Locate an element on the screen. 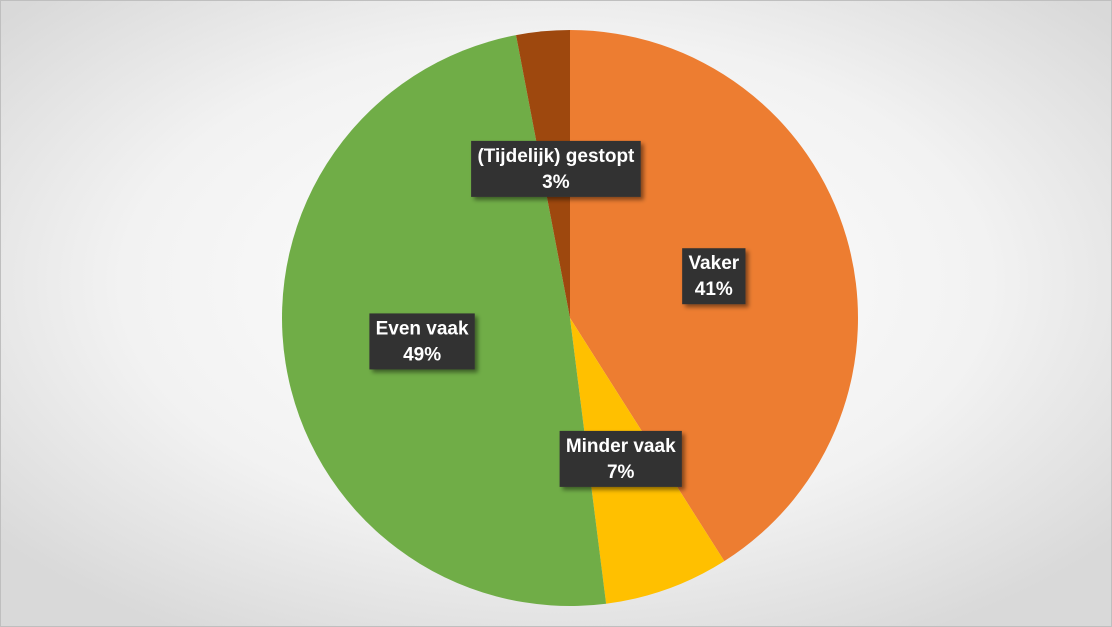  data-label-category: Minder vaak is located at coordinates (621, 446).